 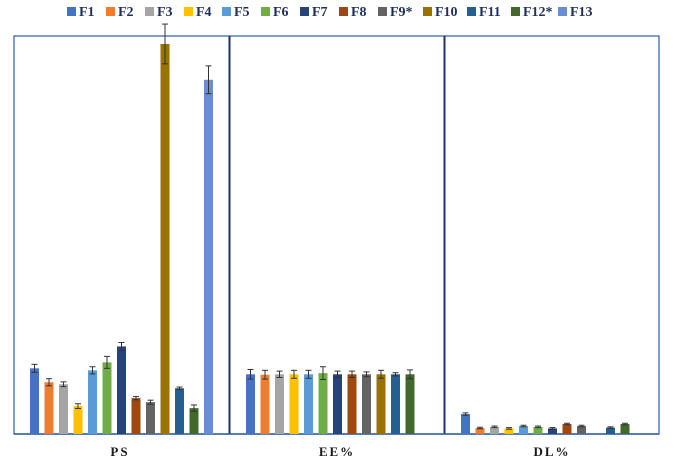 What do you see at coordinates (490, 12) in the screenshot?
I see `legend-label-f11: F11` at bounding box center [490, 12].